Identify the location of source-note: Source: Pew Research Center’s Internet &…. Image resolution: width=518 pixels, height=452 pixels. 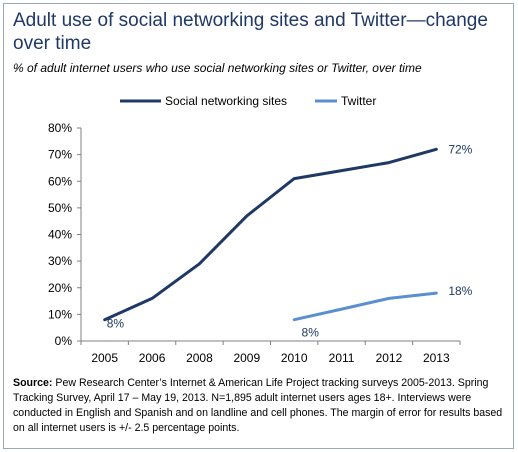
(260, 406).